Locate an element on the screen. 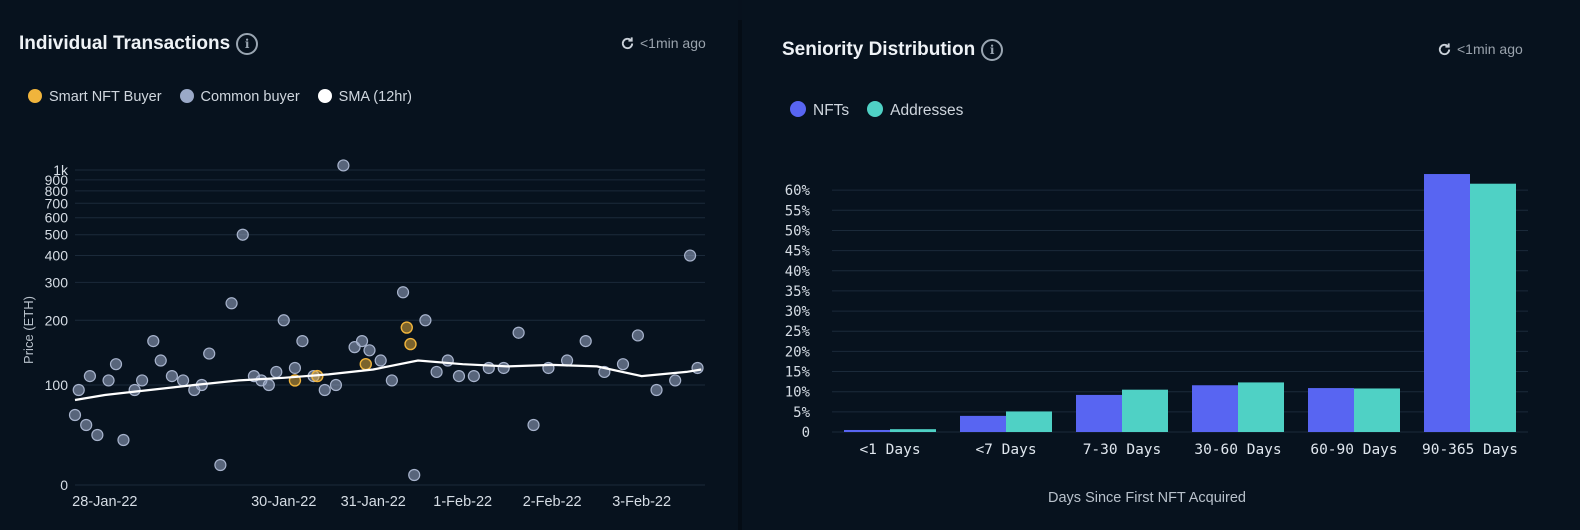 This screenshot has height=530, width=1580. legend-dot-smart-buyer is located at coordinates (35, 96).